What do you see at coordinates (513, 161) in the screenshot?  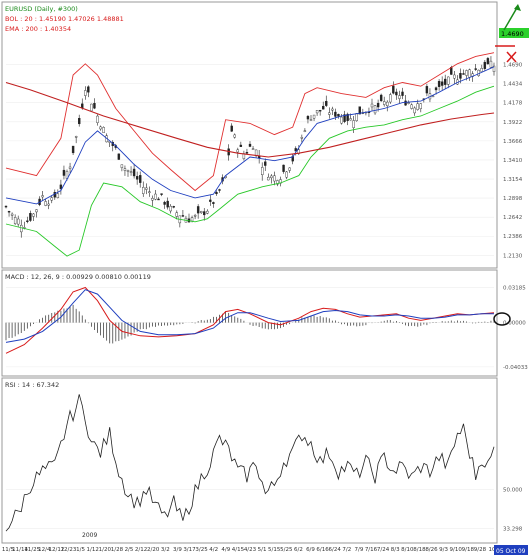 I see `price-y-tick-label: 1.3410` at bounding box center [513, 161].